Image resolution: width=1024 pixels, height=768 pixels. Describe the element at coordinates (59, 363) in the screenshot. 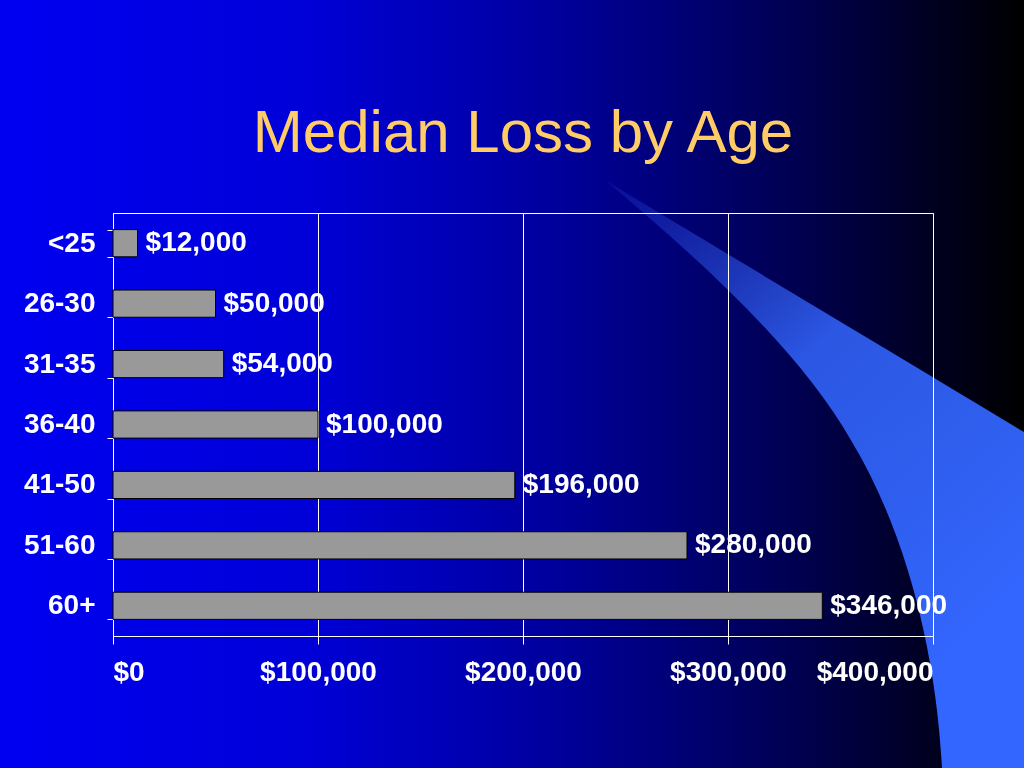

I see `y-tick-label: 31-35` at that location.